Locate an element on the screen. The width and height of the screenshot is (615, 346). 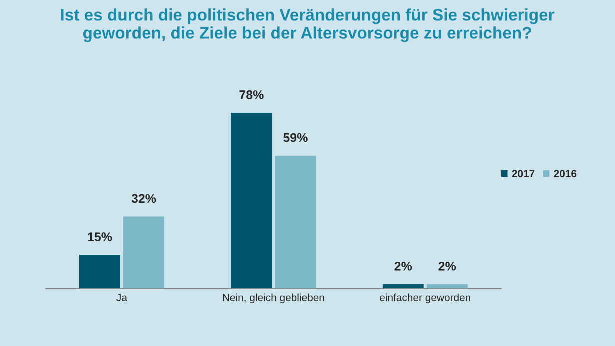
data-label: 78% is located at coordinates (252, 95).